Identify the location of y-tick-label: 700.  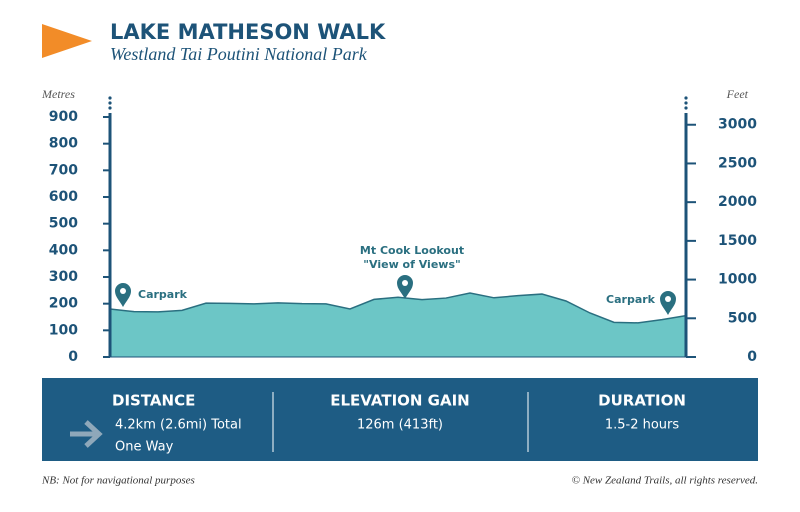
(63, 170).